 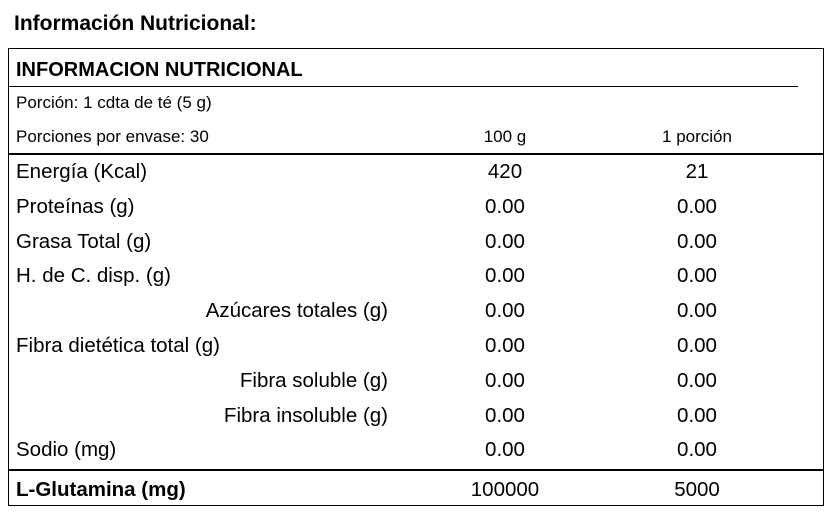 What do you see at coordinates (75, 206) in the screenshot?
I see `row-label: Proteínas (g)` at bounding box center [75, 206].